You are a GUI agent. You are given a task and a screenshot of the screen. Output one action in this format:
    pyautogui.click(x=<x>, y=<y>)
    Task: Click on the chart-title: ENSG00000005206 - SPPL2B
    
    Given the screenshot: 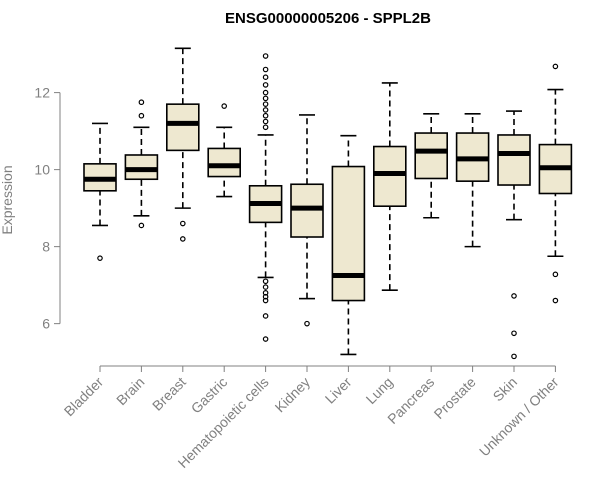 What is the action you would take?
    pyautogui.click(x=328, y=18)
    